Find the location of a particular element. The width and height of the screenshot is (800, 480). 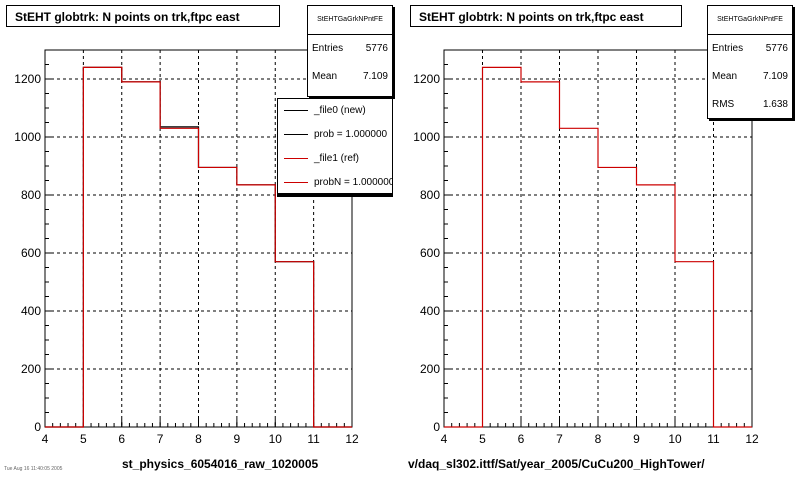

stats-value: 1.638 is located at coordinates (775, 104).